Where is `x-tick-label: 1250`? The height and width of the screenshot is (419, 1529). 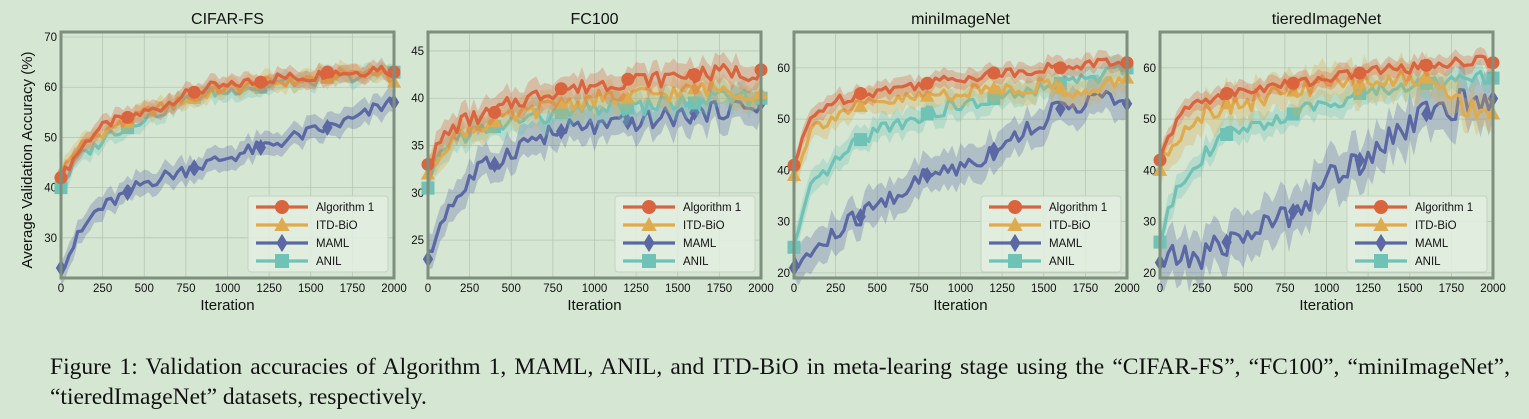
x-tick-label: 1250 is located at coordinates (269, 289).